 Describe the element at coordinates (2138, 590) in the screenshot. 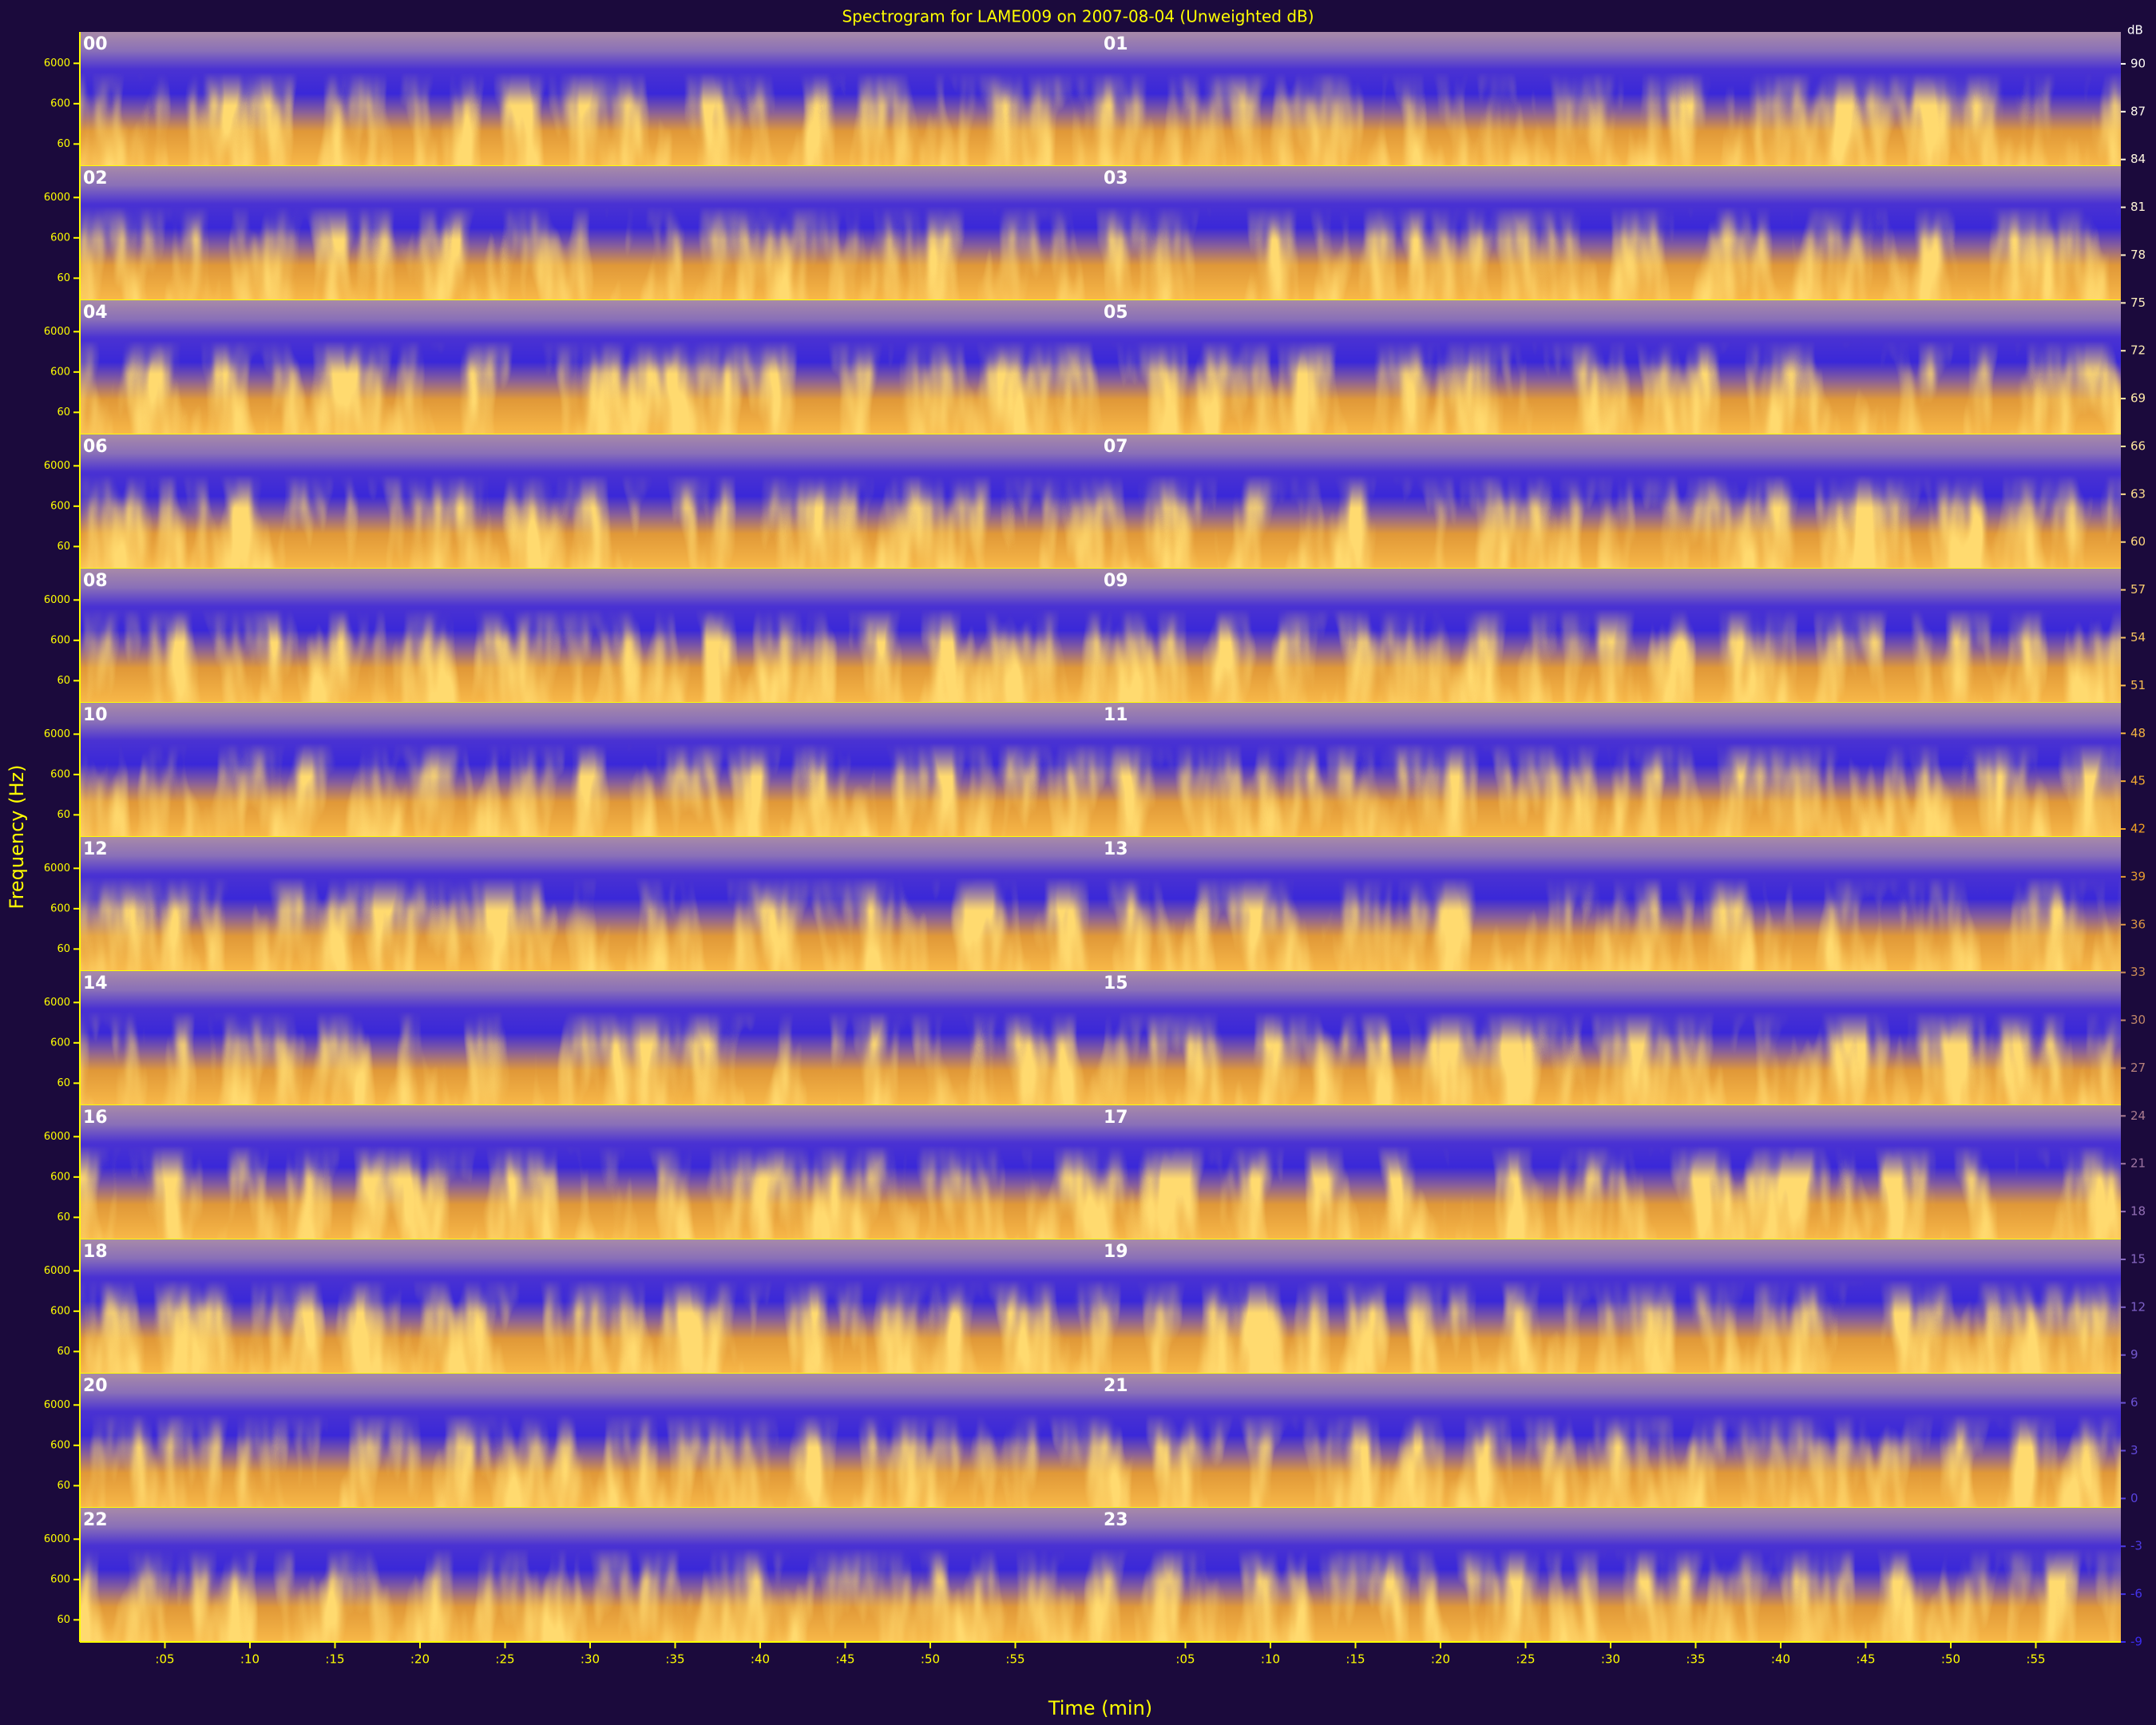

I see `colorbar-tick-label: 57` at that location.